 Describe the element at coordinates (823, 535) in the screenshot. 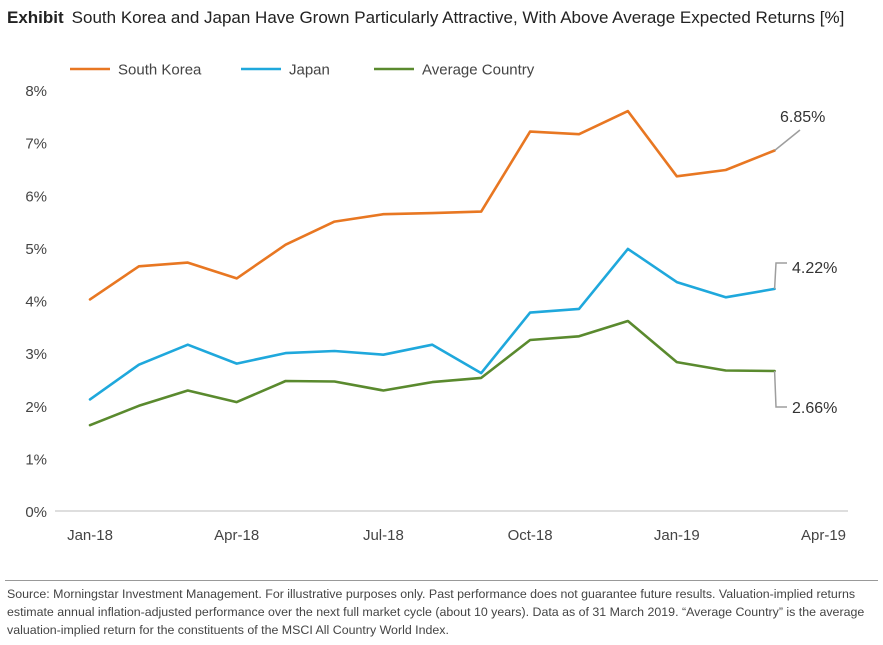

I see `x-tick-label: Apr-19` at that location.